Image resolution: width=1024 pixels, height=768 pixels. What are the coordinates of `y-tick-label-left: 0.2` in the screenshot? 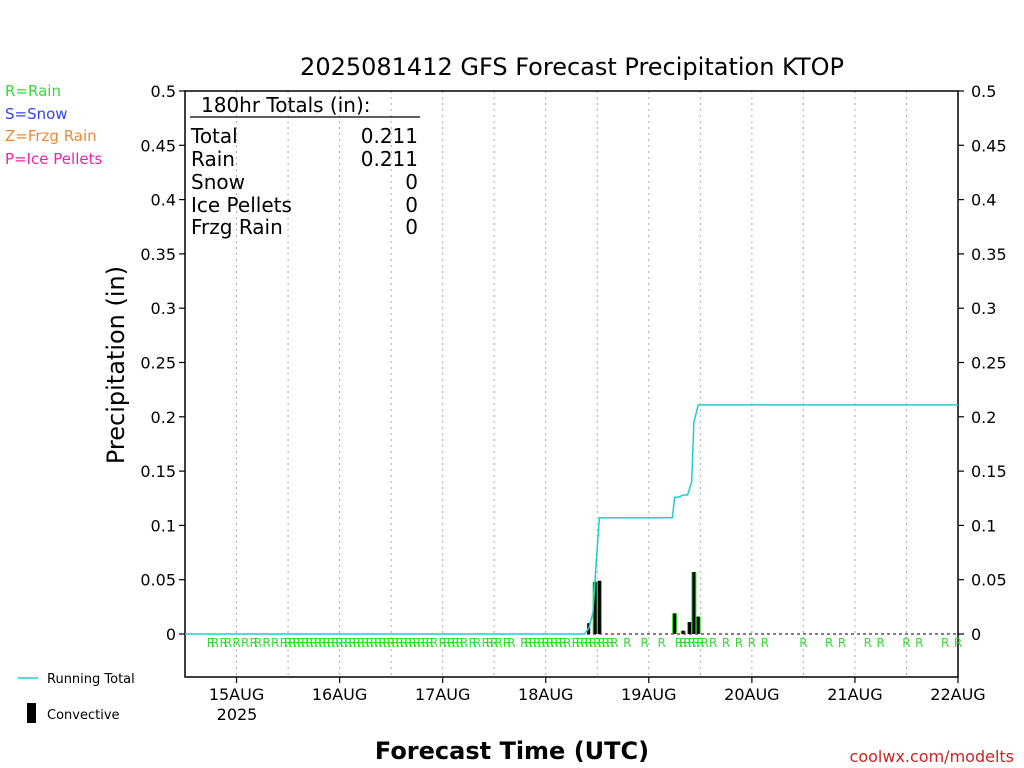 It's located at (163, 417).